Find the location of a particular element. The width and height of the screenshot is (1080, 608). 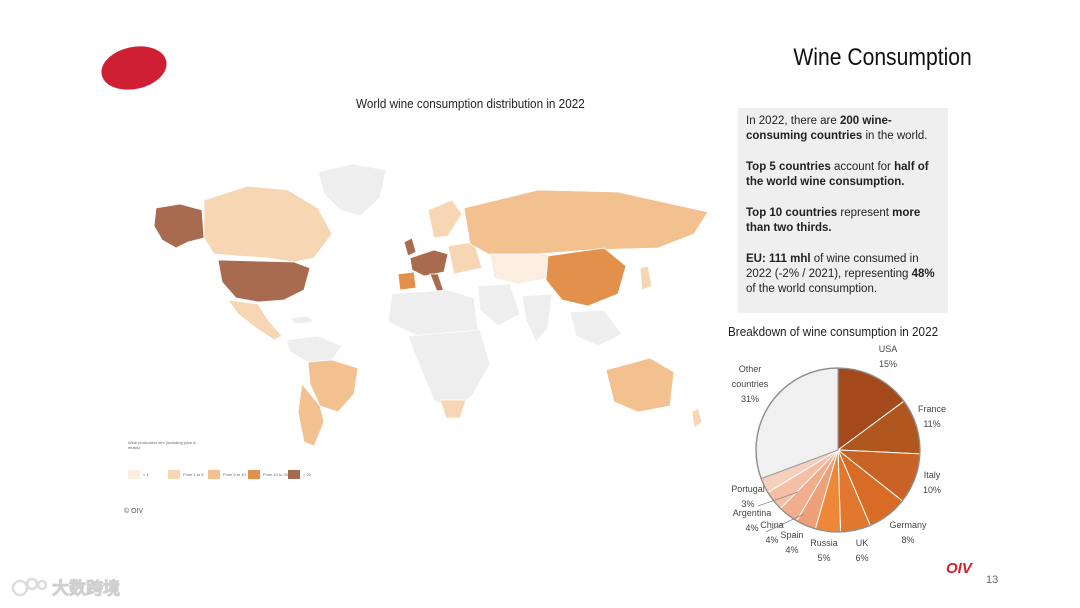

pie-label-usa: USA 15% is located at coordinates (888, 356).